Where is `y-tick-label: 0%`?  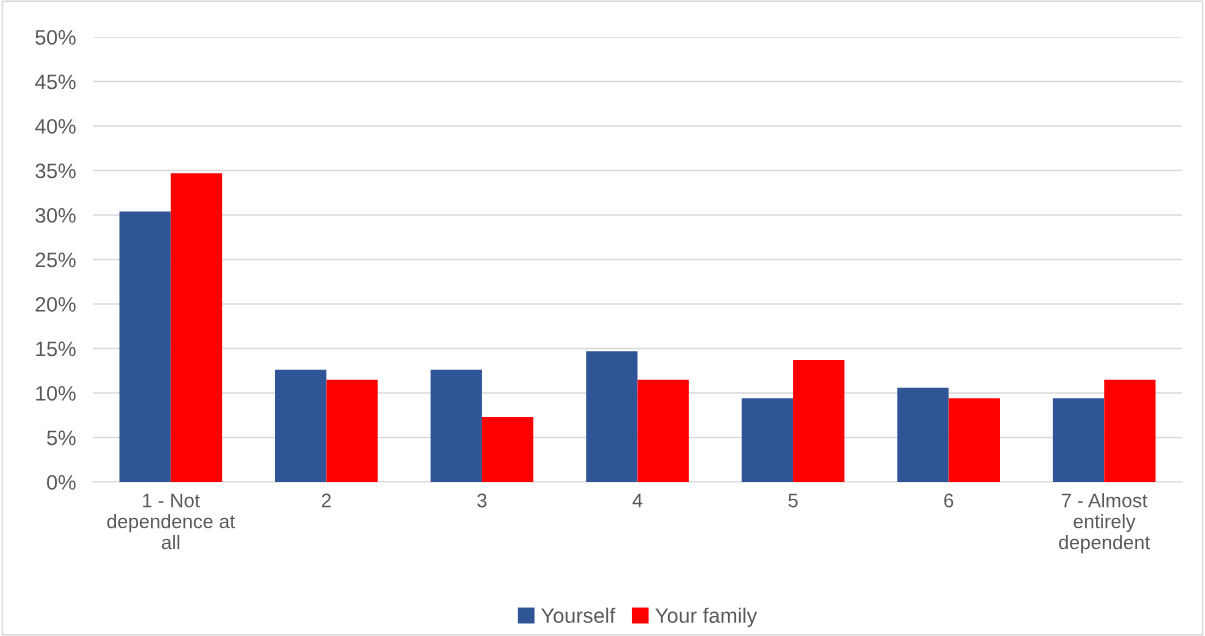 y-tick-label: 0% is located at coordinates (61, 482).